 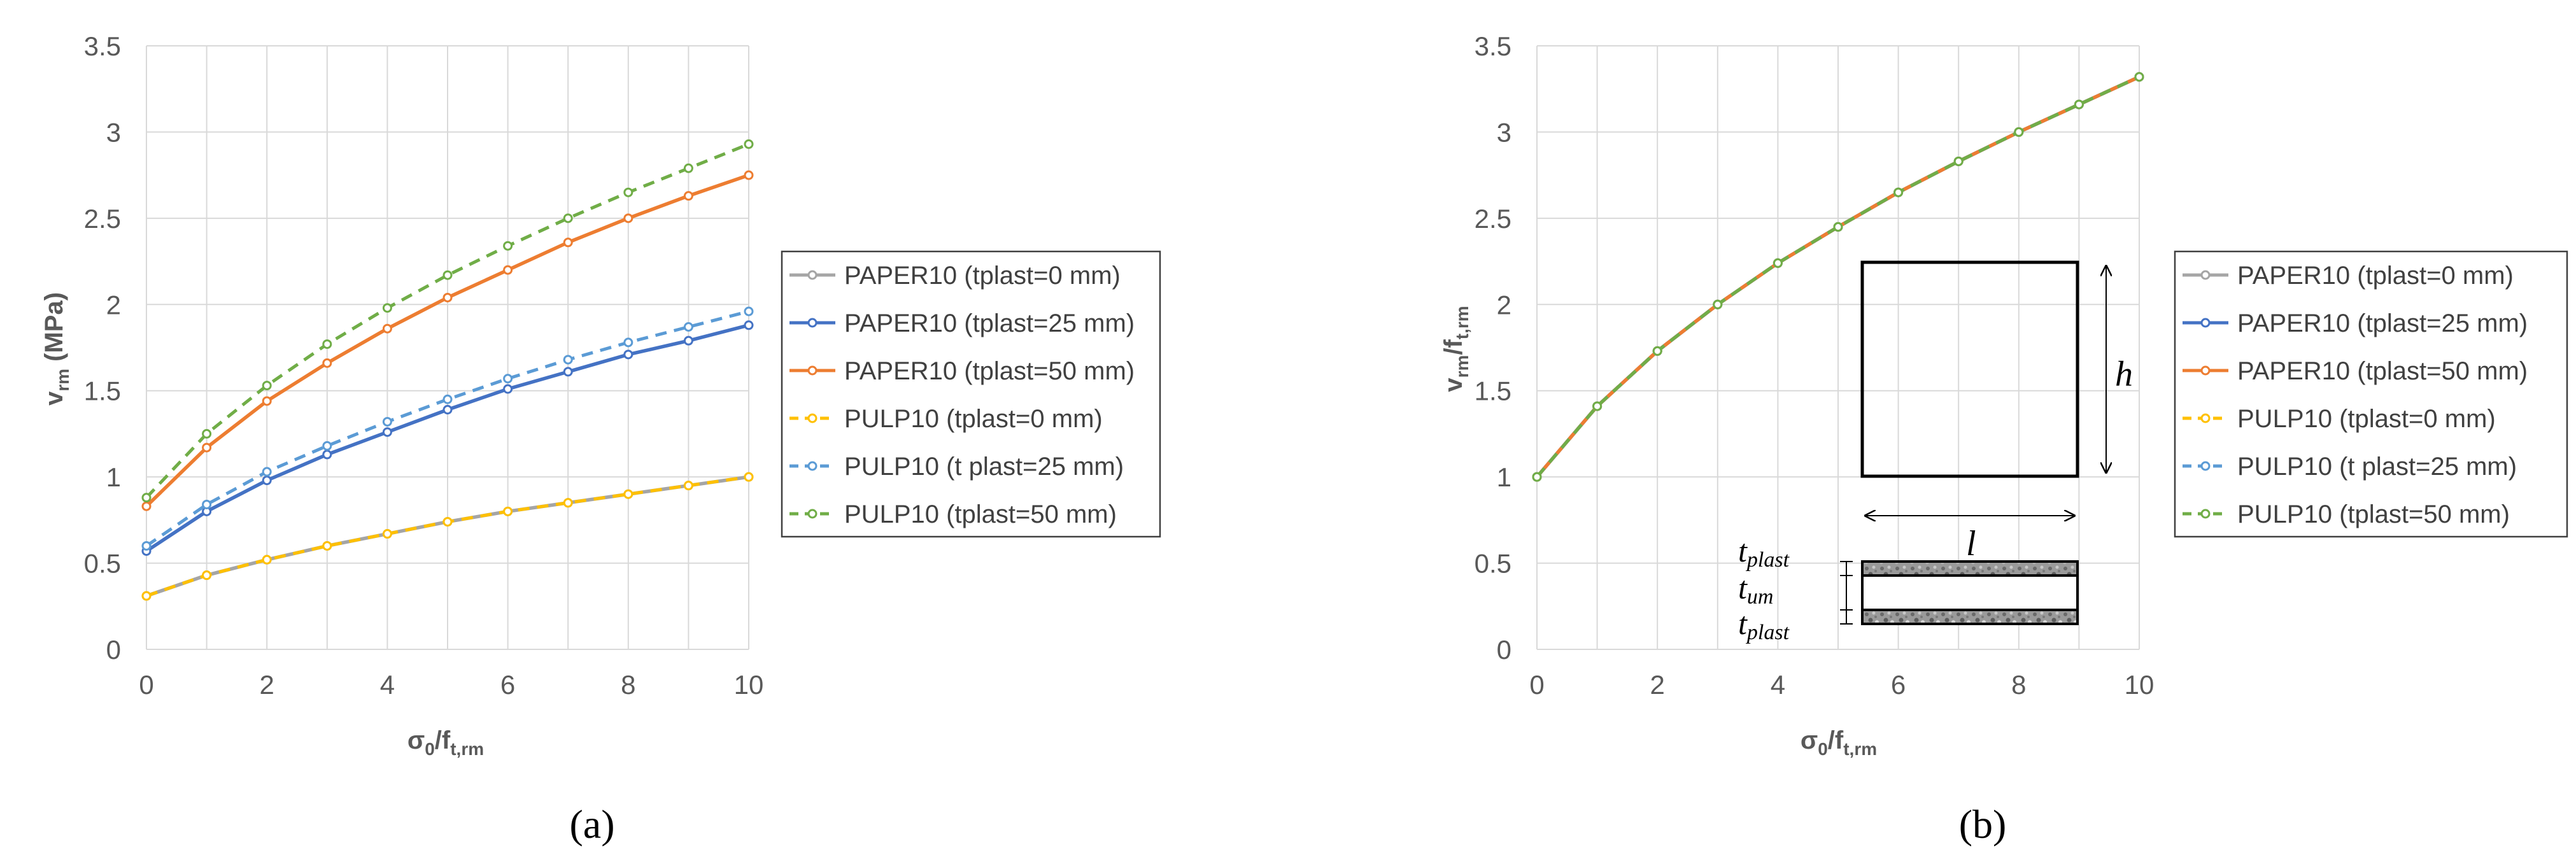 I want to click on chart-b-x-tick-label: 4, so click(x=1778, y=685).